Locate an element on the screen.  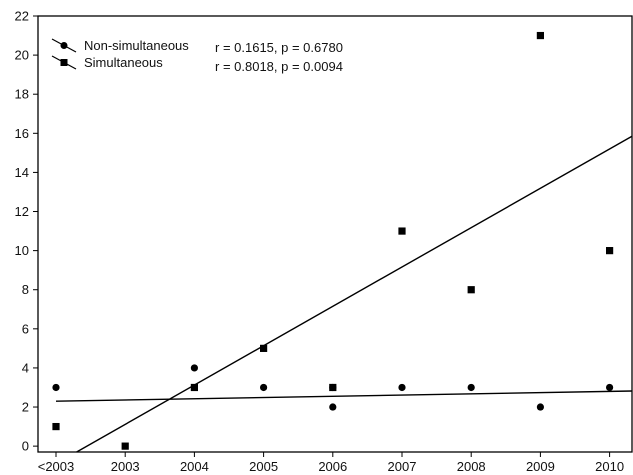
y-tick-label: 14 is located at coordinates (22, 172).